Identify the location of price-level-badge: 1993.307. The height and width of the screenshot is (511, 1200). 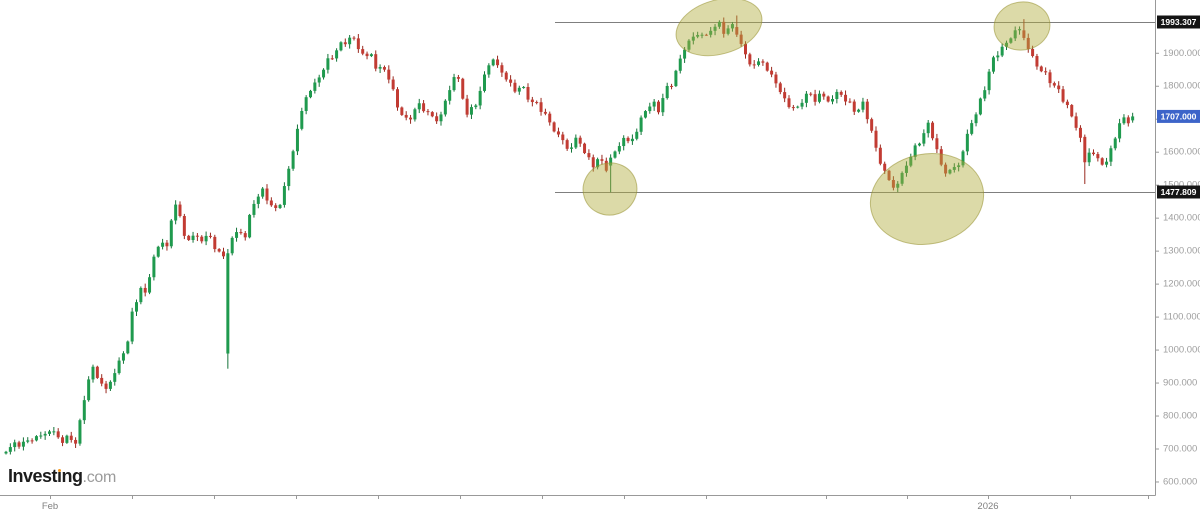
(1178, 22).